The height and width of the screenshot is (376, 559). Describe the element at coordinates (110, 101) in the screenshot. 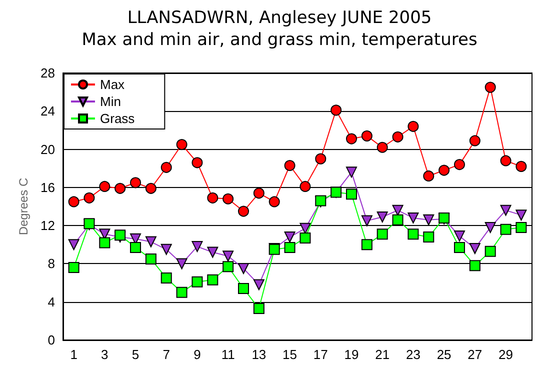

I see `legend-label: Min` at that location.